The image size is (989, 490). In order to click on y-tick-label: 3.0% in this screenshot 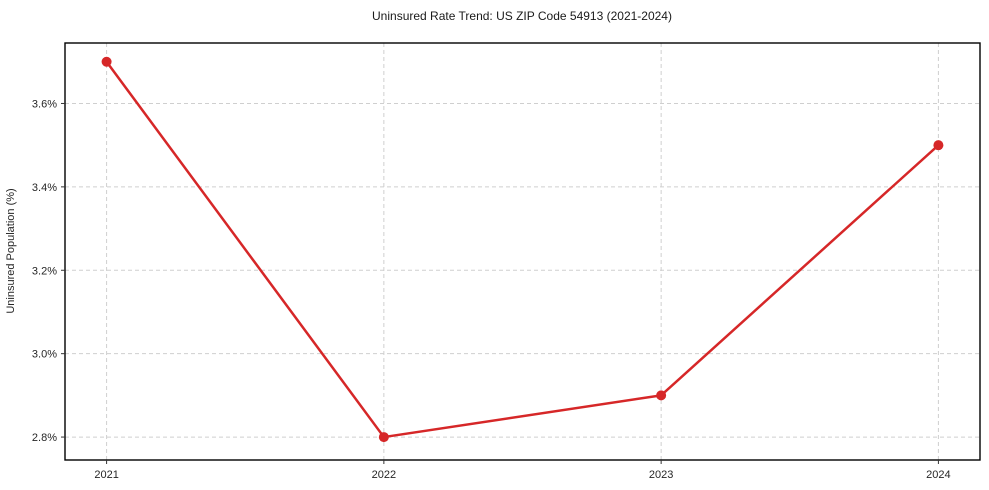, I will do `click(44, 355)`.